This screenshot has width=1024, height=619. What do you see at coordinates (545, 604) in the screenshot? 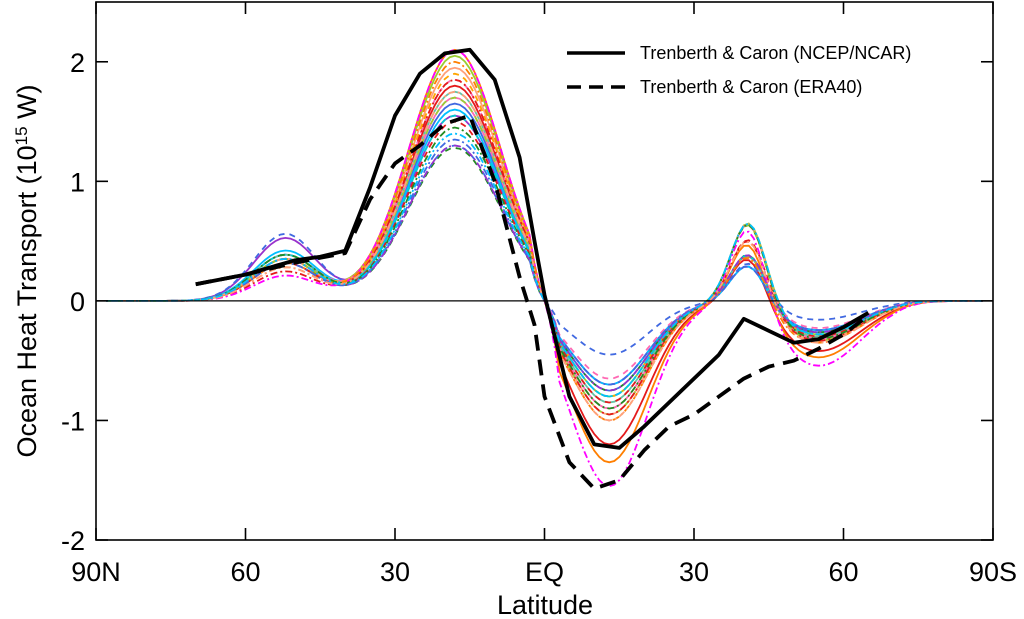
I see `x-axis-title: Latitude` at bounding box center [545, 604].